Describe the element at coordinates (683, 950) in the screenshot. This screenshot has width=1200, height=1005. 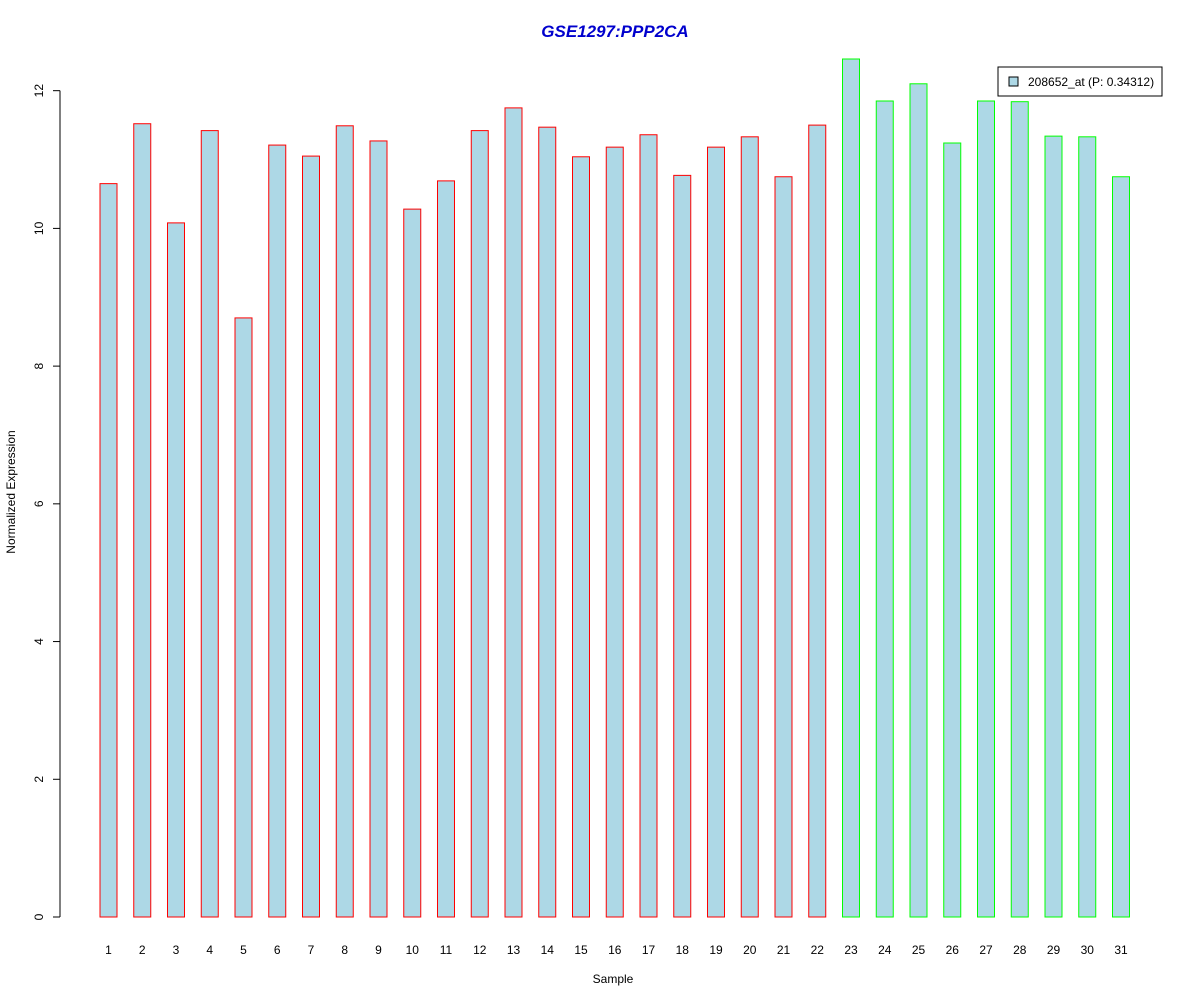
I see `x-tick-label: 18` at that location.